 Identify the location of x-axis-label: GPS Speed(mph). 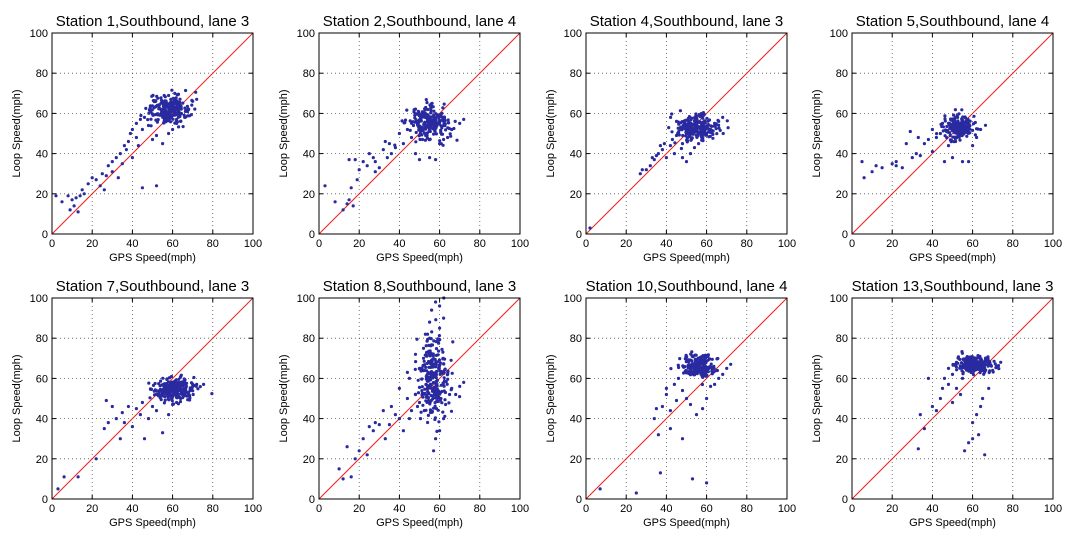
(952, 258).